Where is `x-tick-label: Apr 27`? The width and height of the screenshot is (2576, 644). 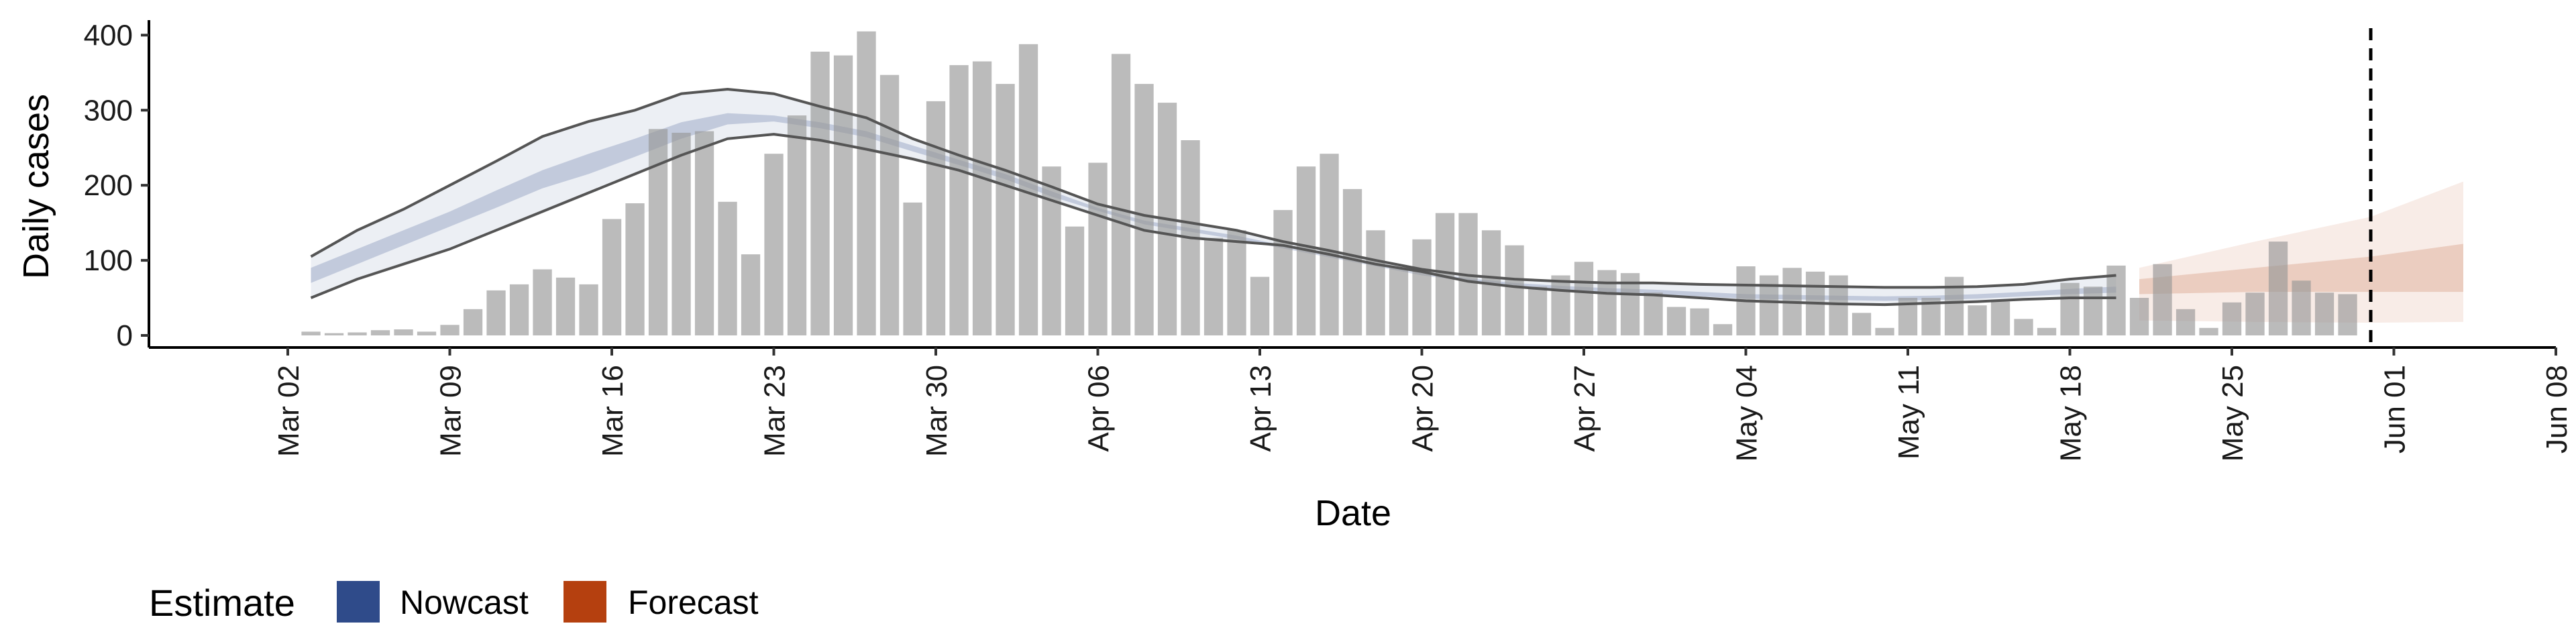 x-tick-label: Apr 27 is located at coordinates (1584, 408).